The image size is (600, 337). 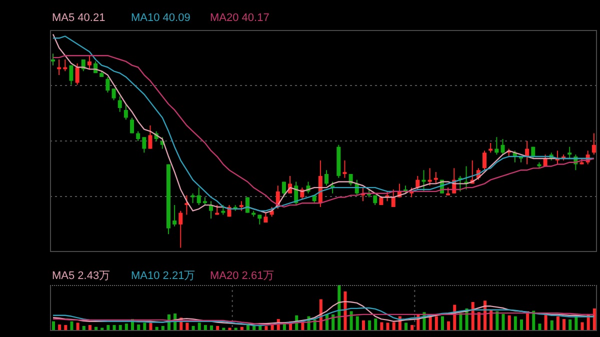 What do you see at coordinates (240, 18) in the screenshot?
I see `text: MA20 40.17` at bounding box center [240, 18].